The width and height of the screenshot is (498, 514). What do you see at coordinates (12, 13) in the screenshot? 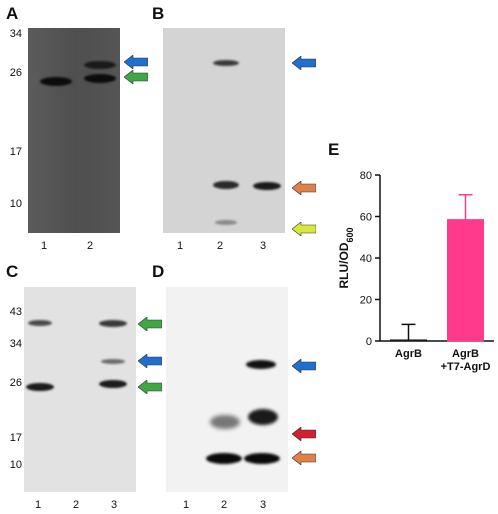
I see `panel-letter-a: A` at bounding box center [12, 13].